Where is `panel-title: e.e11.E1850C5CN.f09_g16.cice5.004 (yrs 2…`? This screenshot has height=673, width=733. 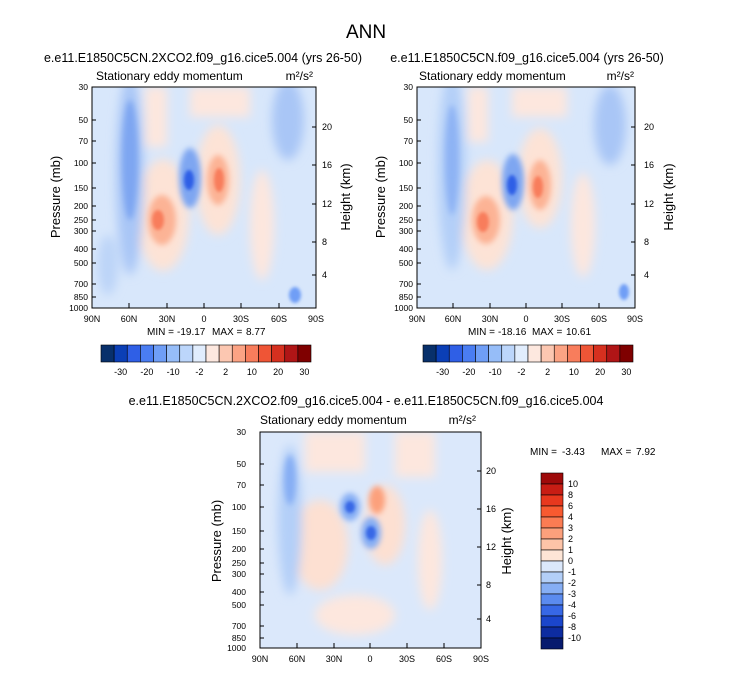 panel-title: e.e11.E1850C5CN.f09_g16.cice5.004 (yrs 2… is located at coordinates (527, 58).